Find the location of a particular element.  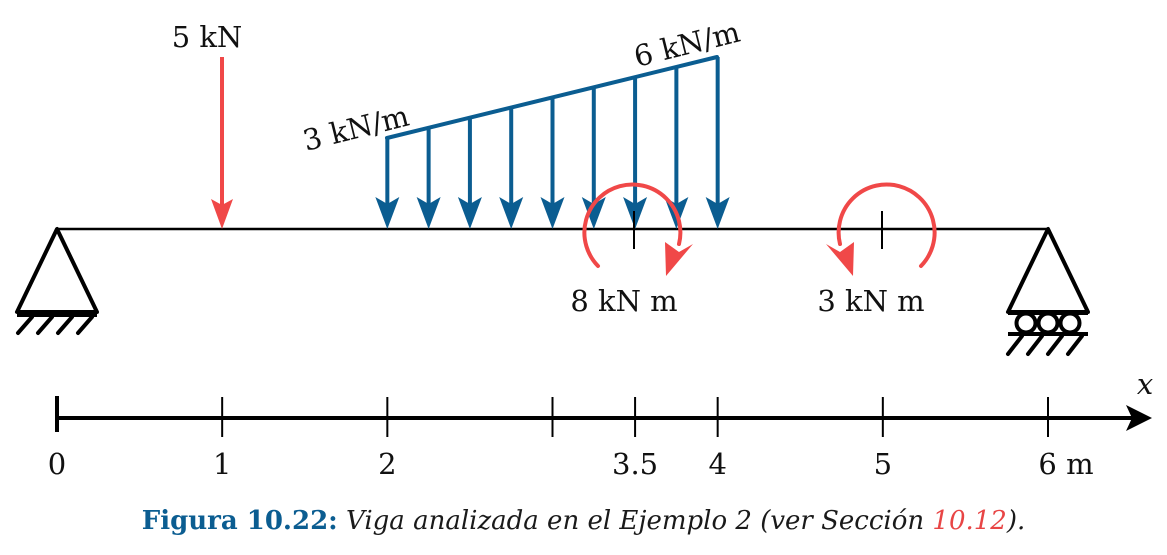

x-axis-tick-label: 5 is located at coordinates (883, 464).